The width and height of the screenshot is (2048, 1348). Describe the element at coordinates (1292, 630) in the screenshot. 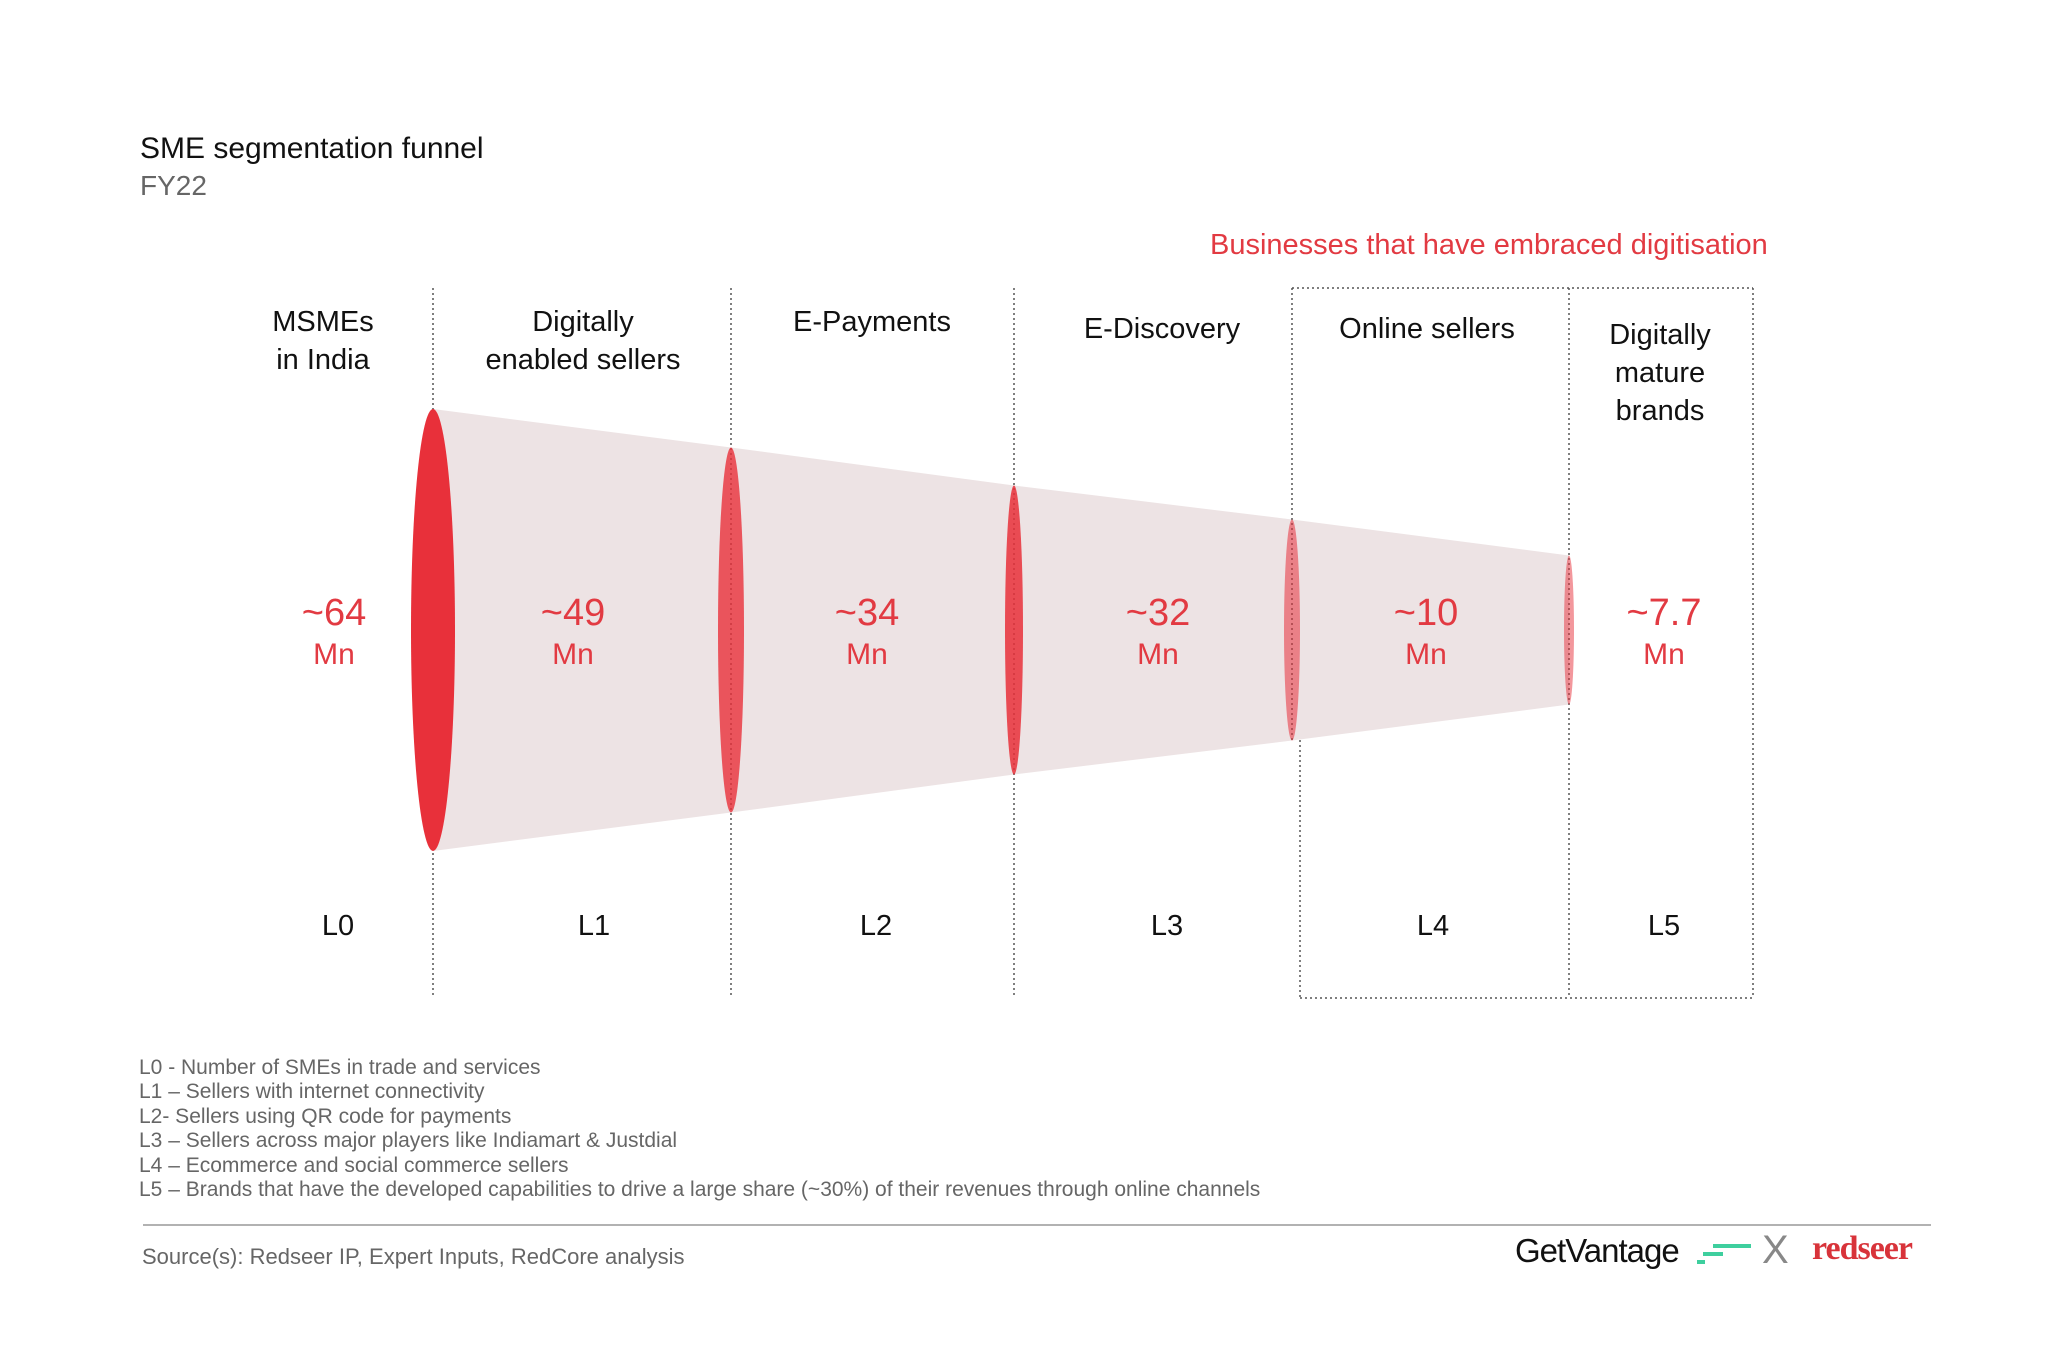

I see `stage-ellipse-l3` at that location.